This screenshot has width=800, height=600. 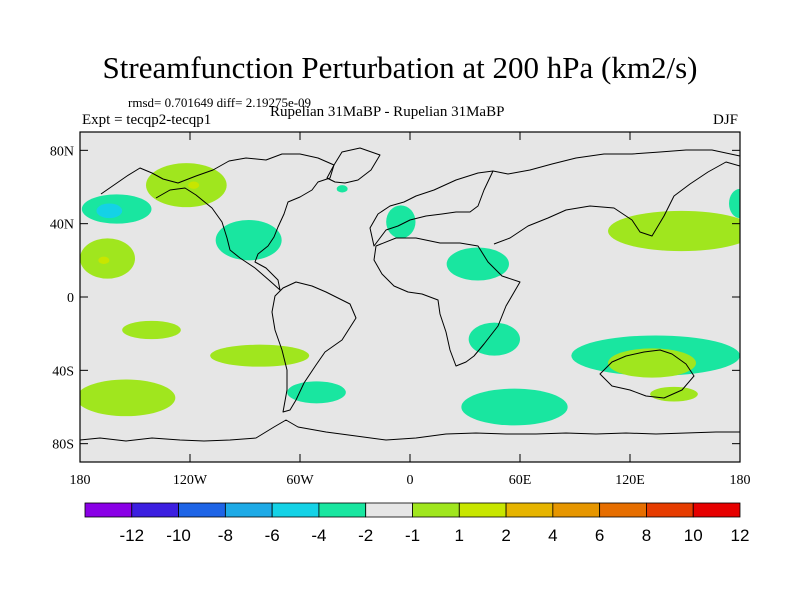 What do you see at coordinates (225, 535) in the screenshot?
I see `colorbar-label: -8` at bounding box center [225, 535].